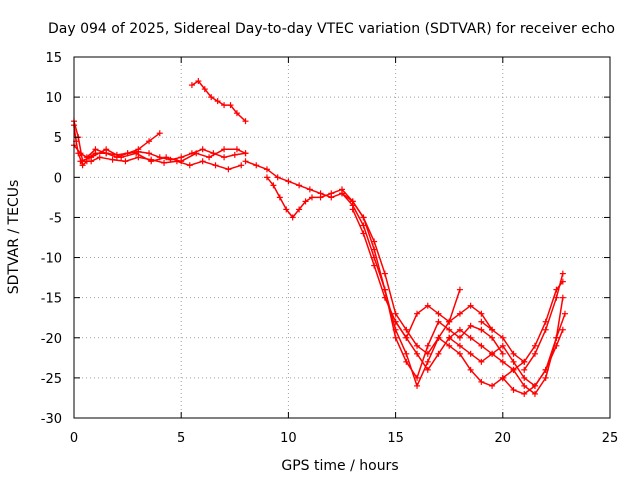  I want to click on x-tick-label: 10, so click(288, 438).